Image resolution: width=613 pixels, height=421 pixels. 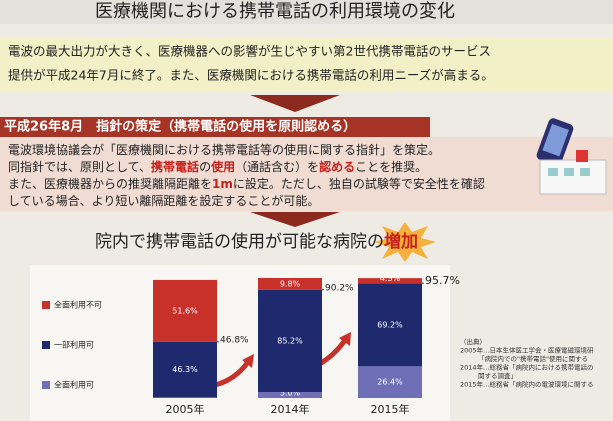 What do you see at coordinates (497, 375) in the screenshot?
I see `source-line: 関する調査」` at bounding box center [497, 375].